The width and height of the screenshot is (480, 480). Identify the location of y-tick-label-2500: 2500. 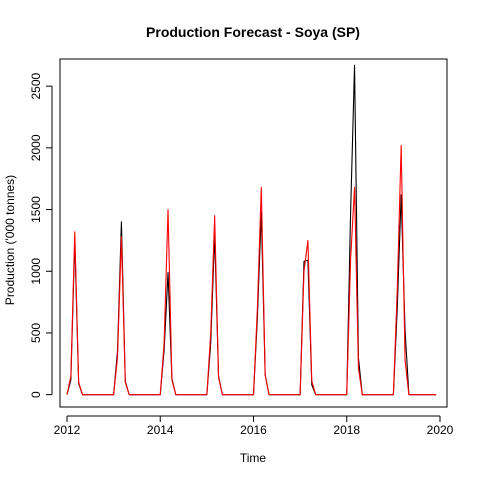
(36, 85).